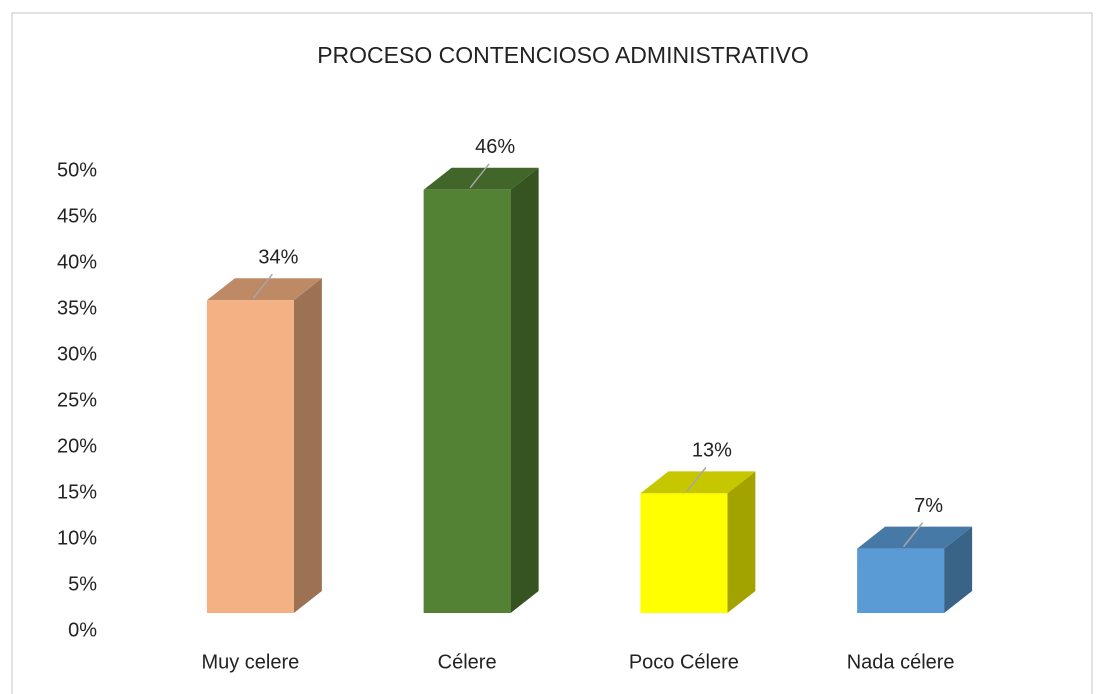 The image size is (1102, 694). What do you see at coordinates (77, 216) in the screenshot?
I see `y-tick-label: 45%` at bounding box center [77, 216].